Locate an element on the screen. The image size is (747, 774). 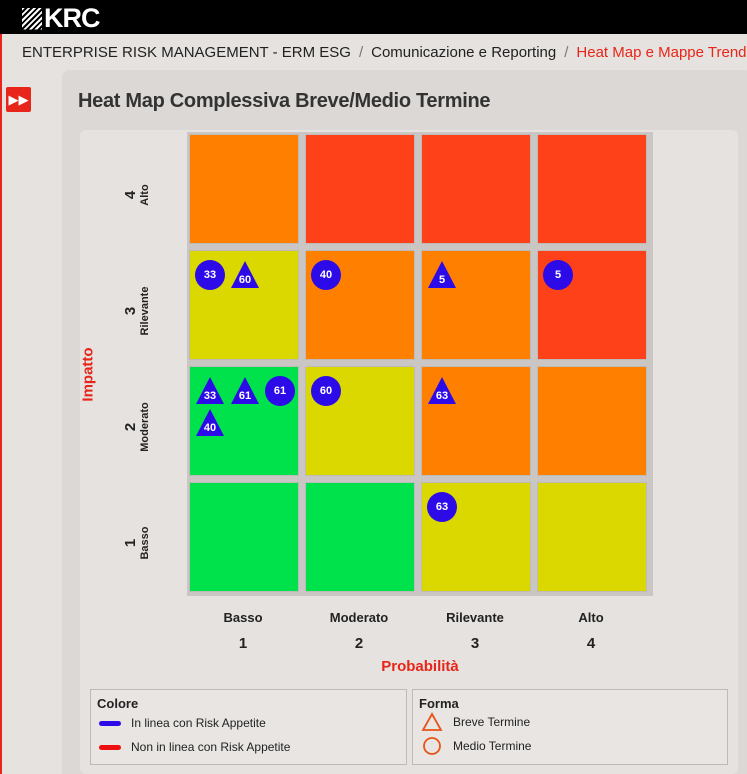
risk-marker-breve: 5 is located at coordinates (442, 275).